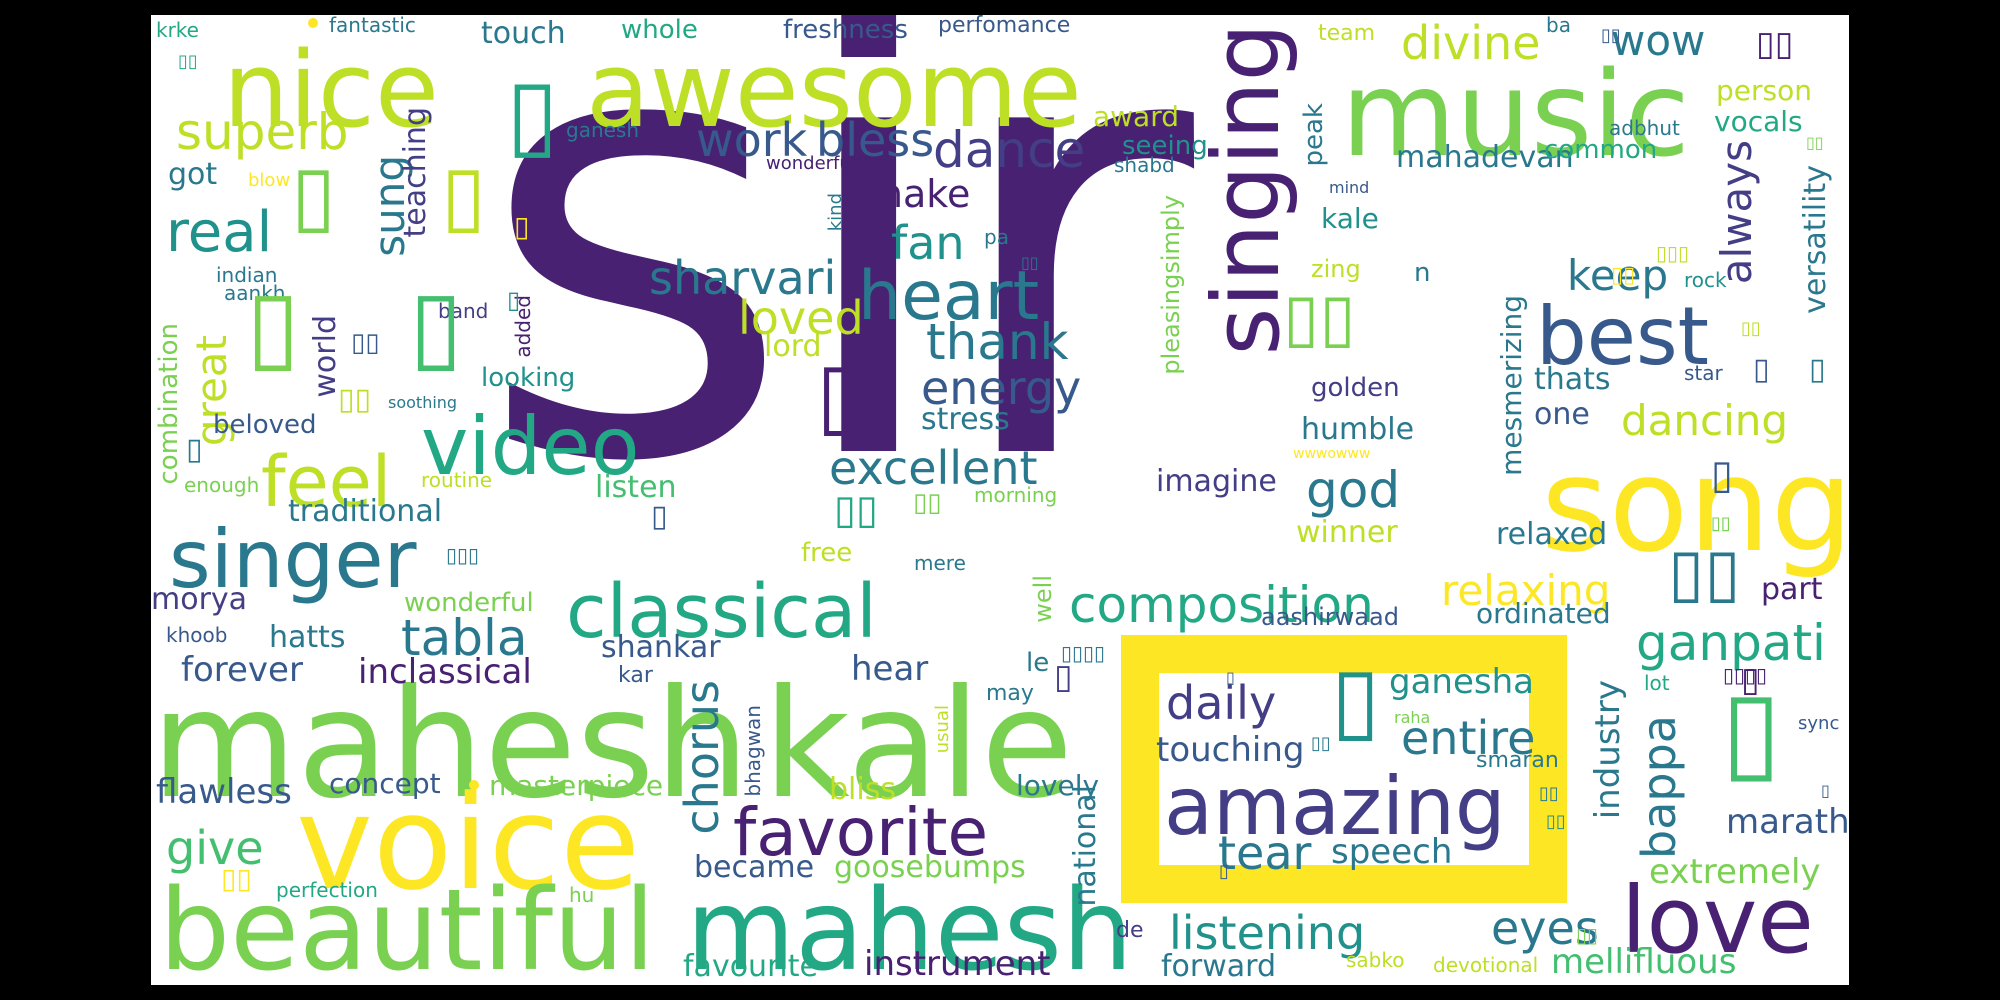 The image size is (2000, 1000). I want to click on word-thats: thats, so click(1572, 379).